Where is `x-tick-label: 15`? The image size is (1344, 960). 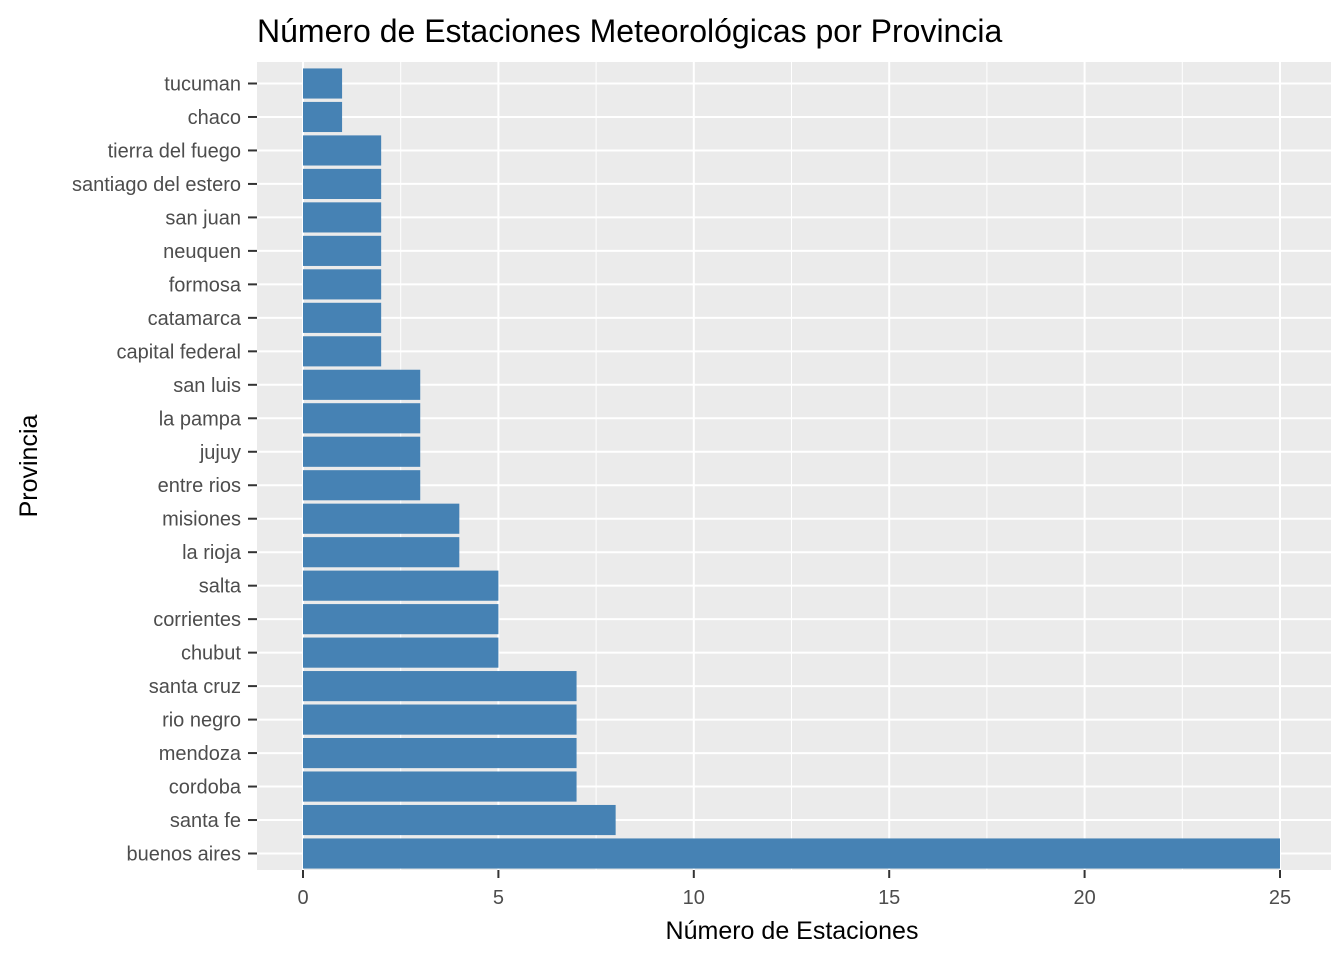
x-tick-label: 15 is located at coordinates (889, 898).